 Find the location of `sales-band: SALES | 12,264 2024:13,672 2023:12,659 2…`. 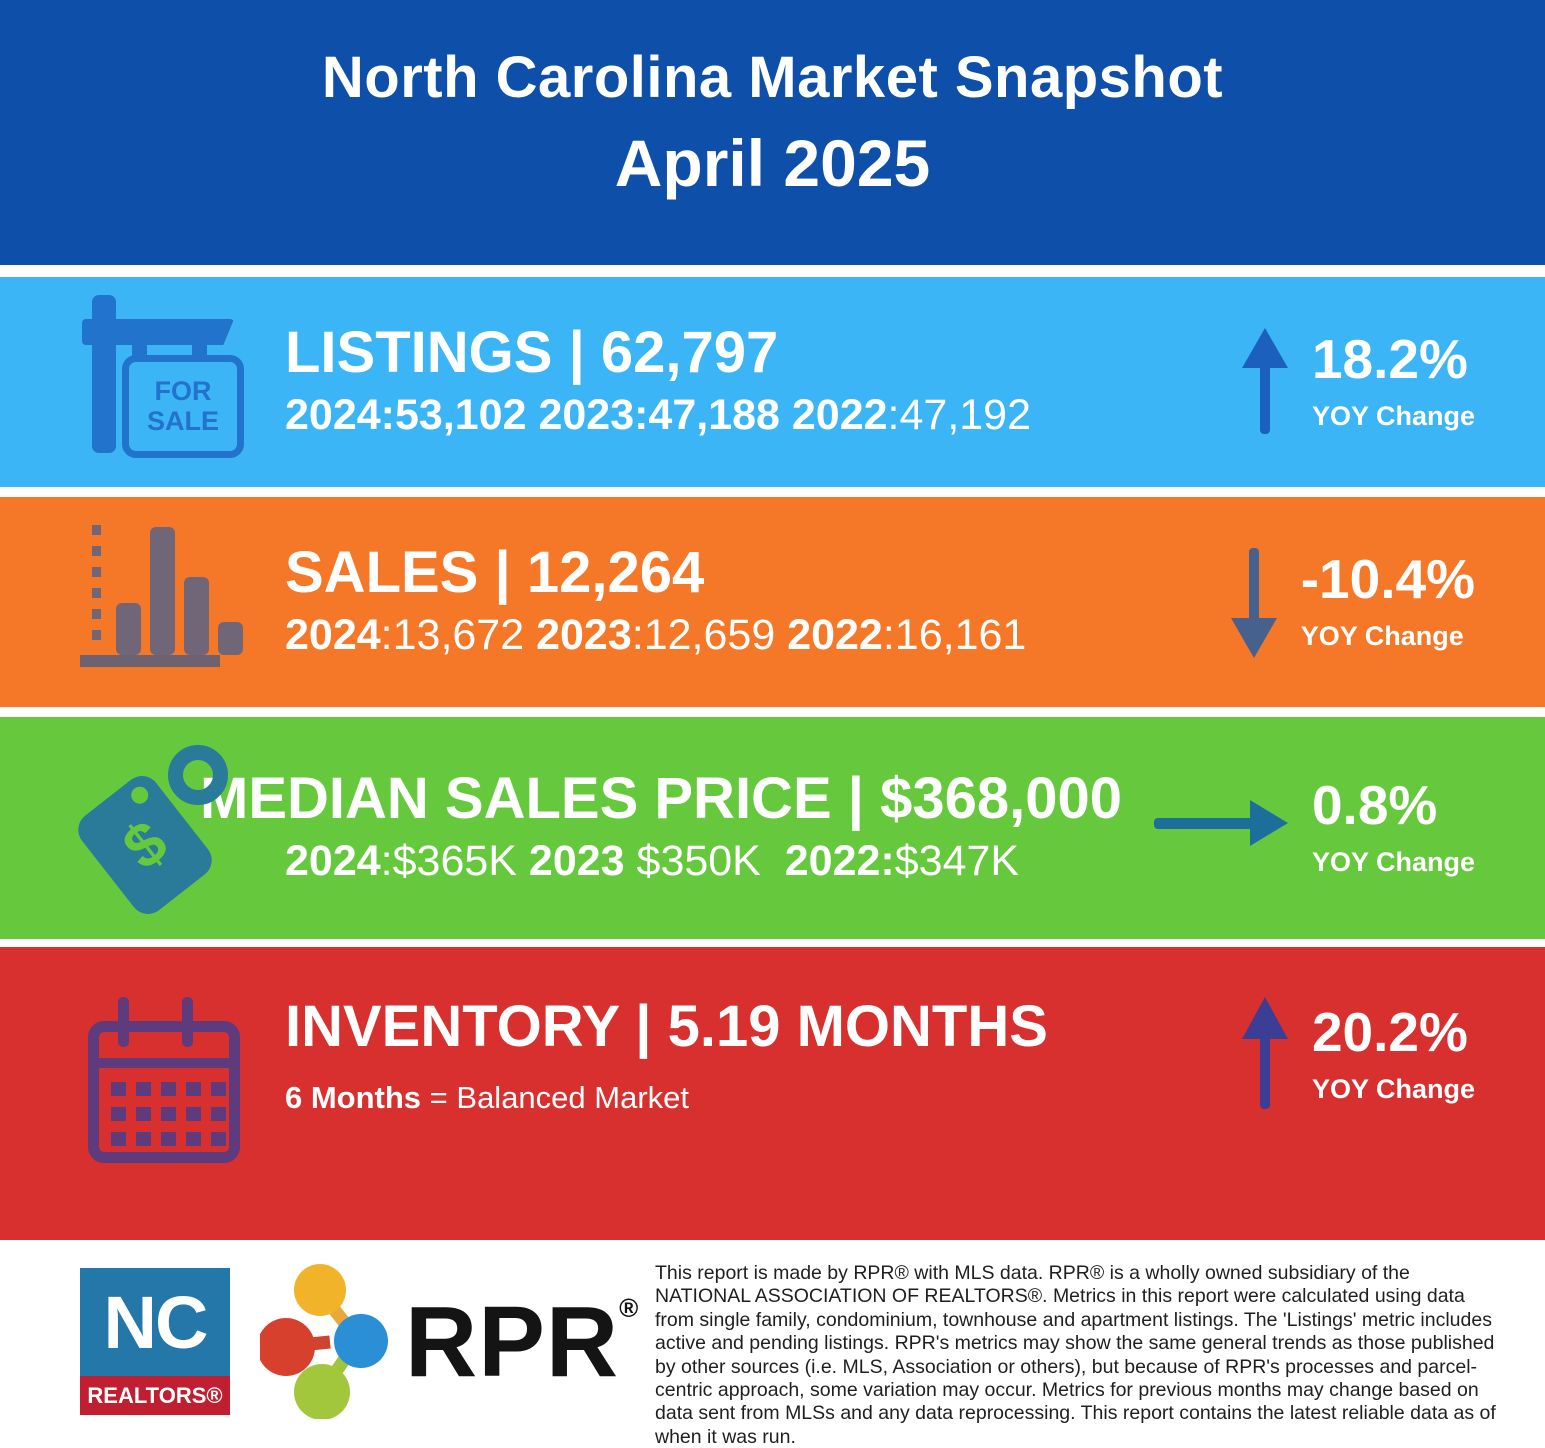

sales-band: SALES | 12,264 2024:13,672 2023:12,659 2… is located at coordinates (772, 602).